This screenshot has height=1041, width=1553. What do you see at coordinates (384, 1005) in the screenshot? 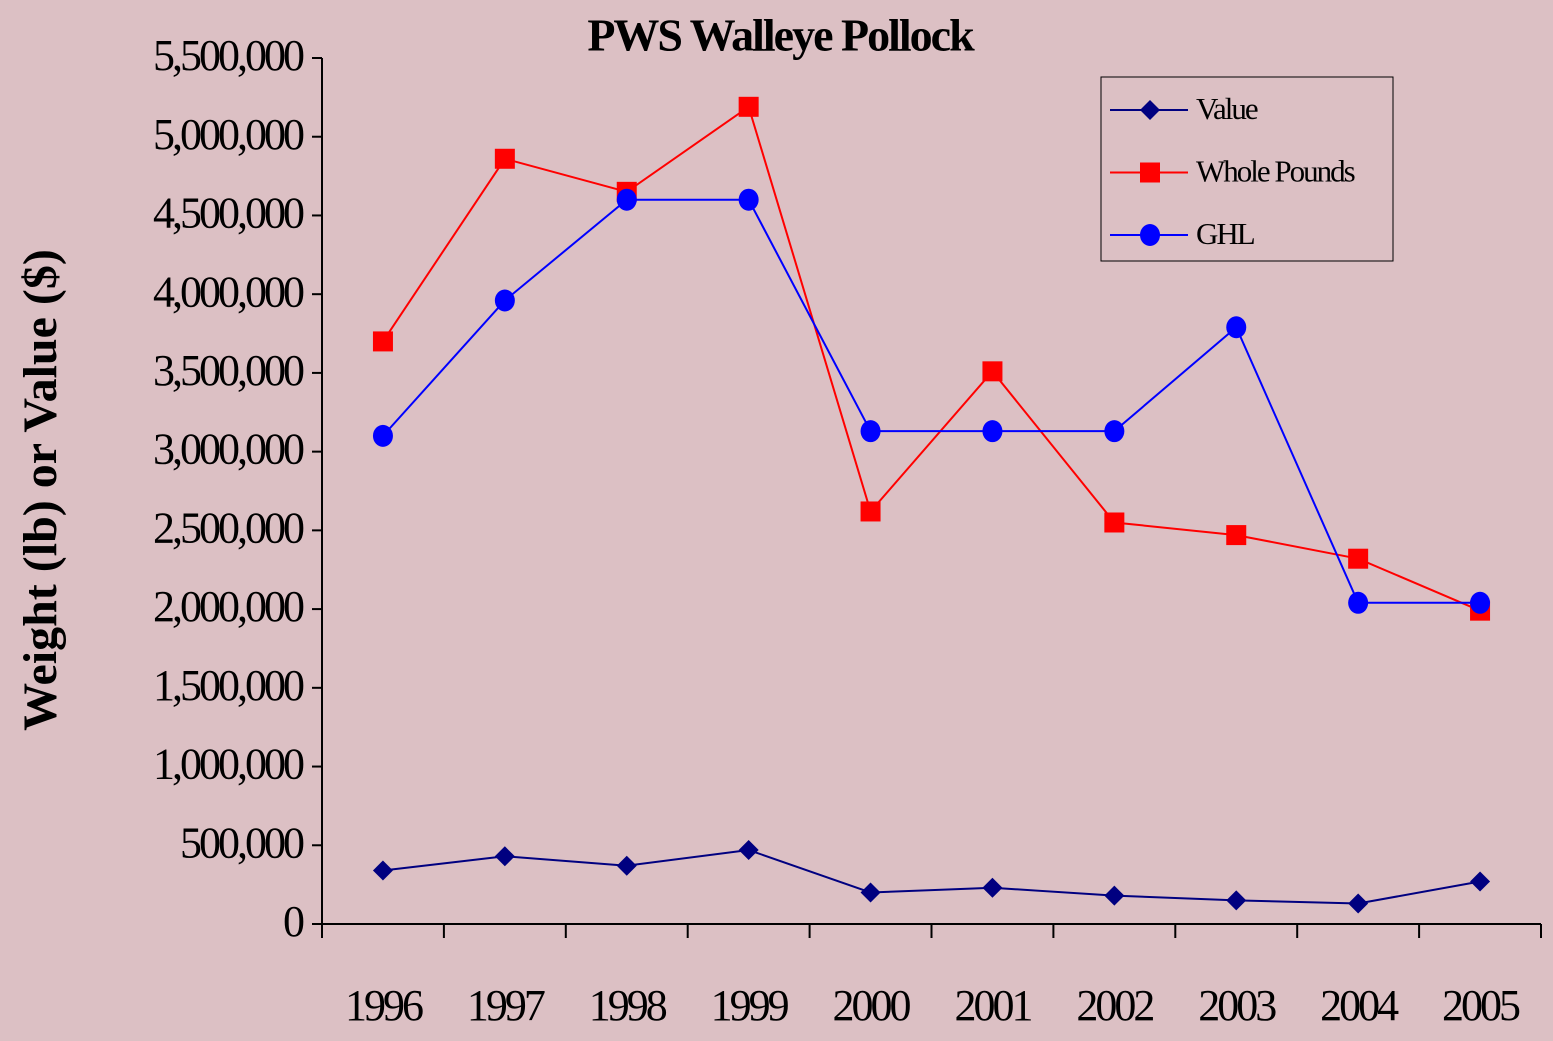
I see `x-tick-label: 1996` at bounding box center [384, 1005].